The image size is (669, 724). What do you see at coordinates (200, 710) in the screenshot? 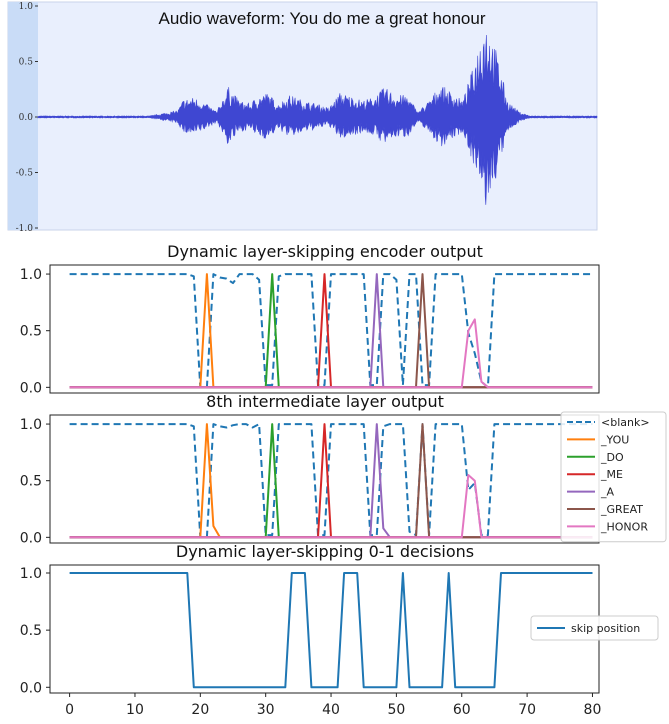
I see `x-tick-label: 20` at bounding box center [200, 710].